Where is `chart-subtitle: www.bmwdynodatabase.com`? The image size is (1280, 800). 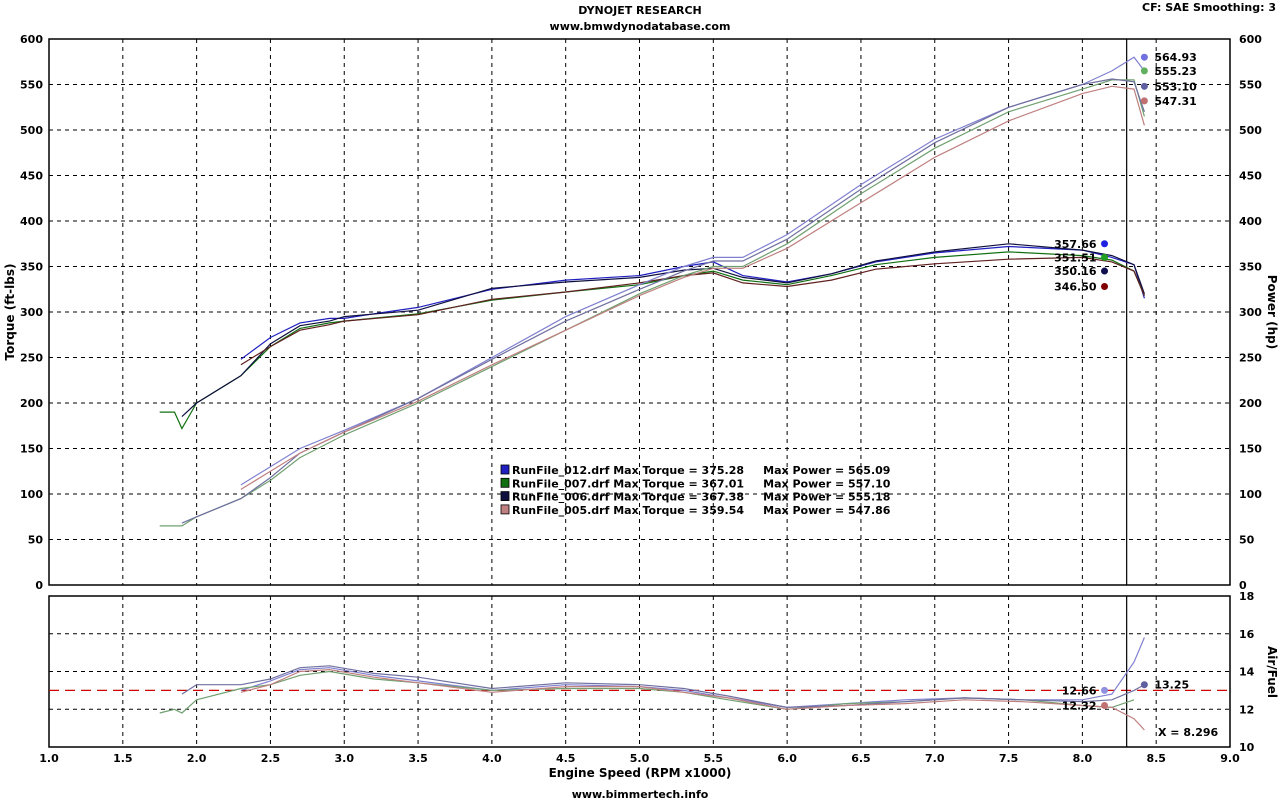 chart-subtitle: www.bmwdynodatabase.com is located at coordinates (640, 26).